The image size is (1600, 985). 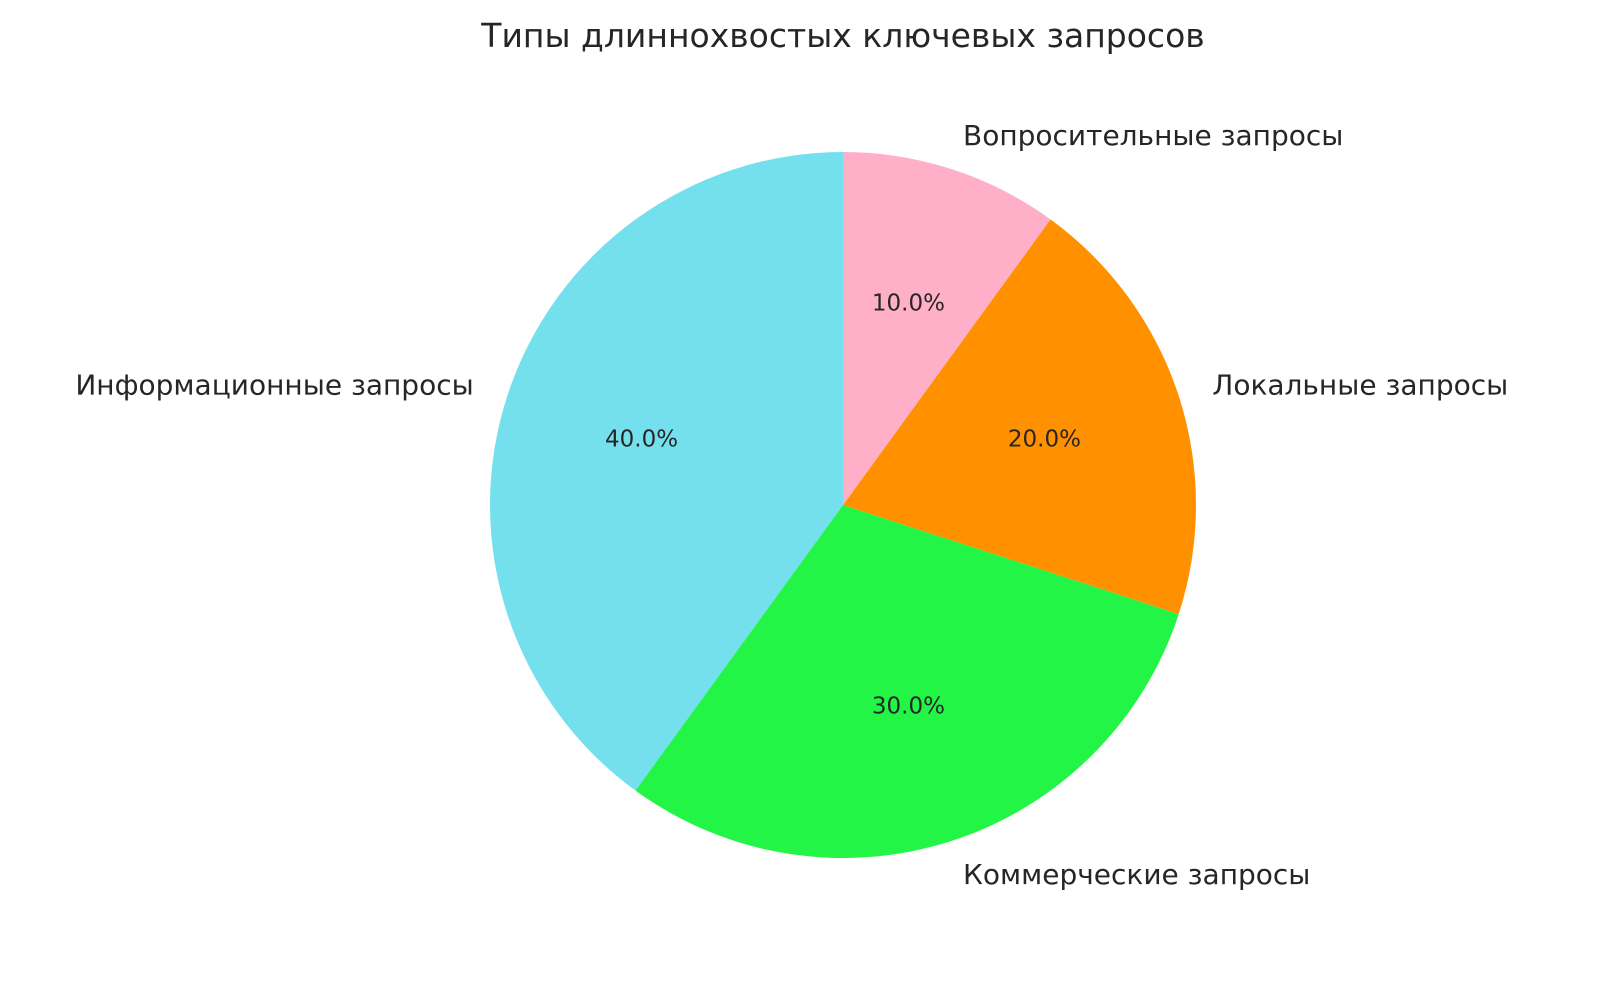 What do you see at coordinates (908, 304) in the screenshot?
I see `slice-percent-4: 10.0%` at bounding box center [908, 304].